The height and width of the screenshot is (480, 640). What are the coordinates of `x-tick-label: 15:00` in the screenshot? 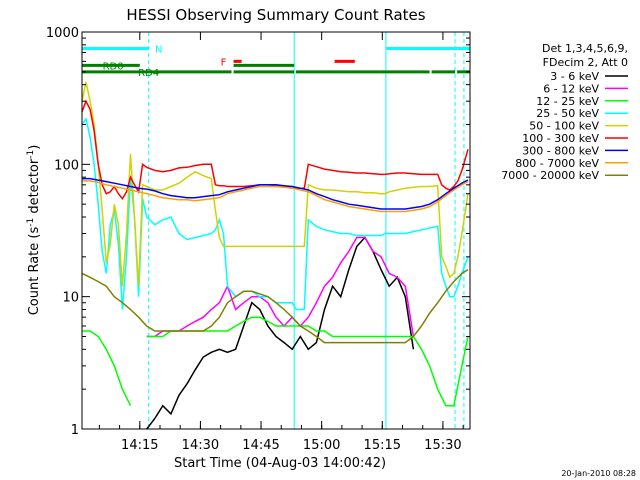 It's located at (321, 445).